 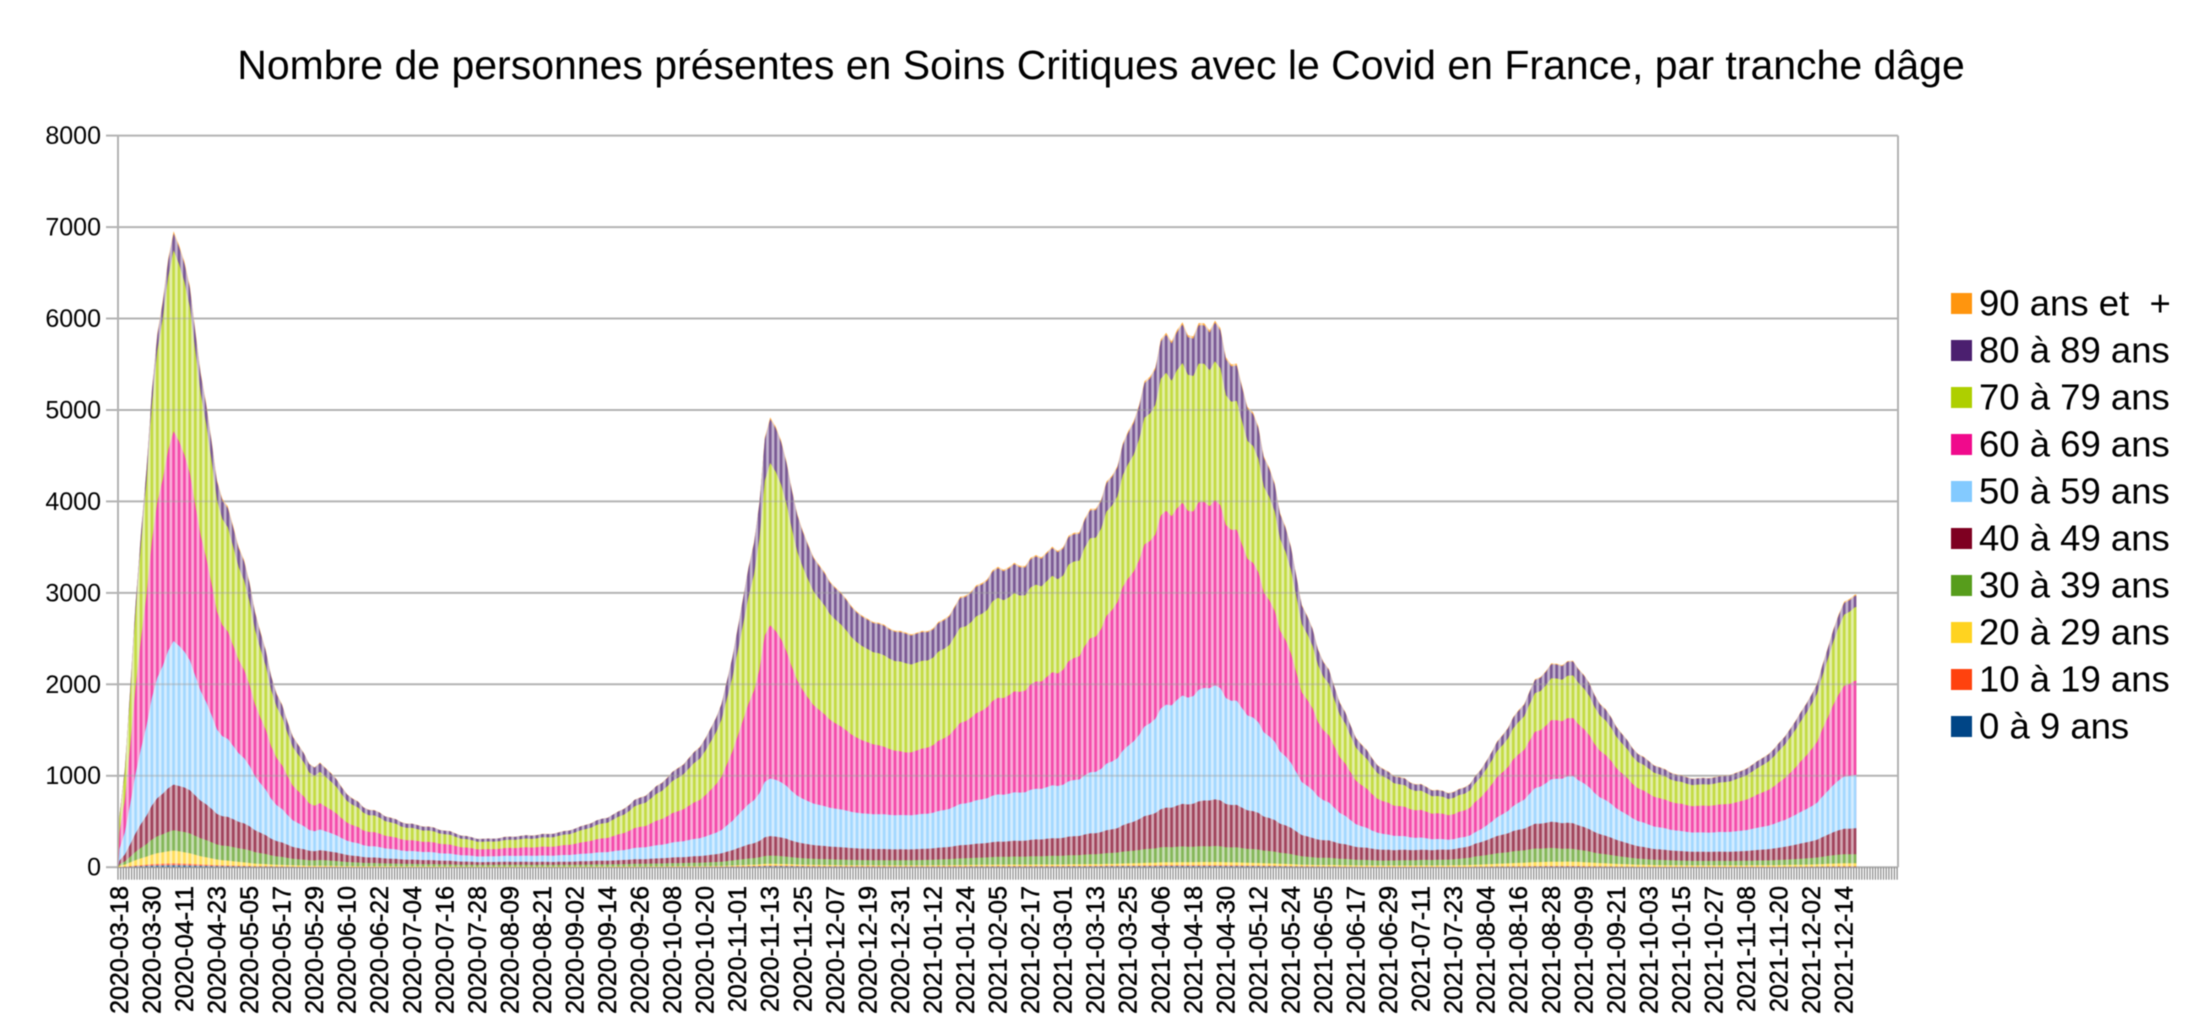 What do you see at coordinates (478, 950) in the screenshot?
I see `svg-text: 2020-07-28` at bounding box center [478, 950].